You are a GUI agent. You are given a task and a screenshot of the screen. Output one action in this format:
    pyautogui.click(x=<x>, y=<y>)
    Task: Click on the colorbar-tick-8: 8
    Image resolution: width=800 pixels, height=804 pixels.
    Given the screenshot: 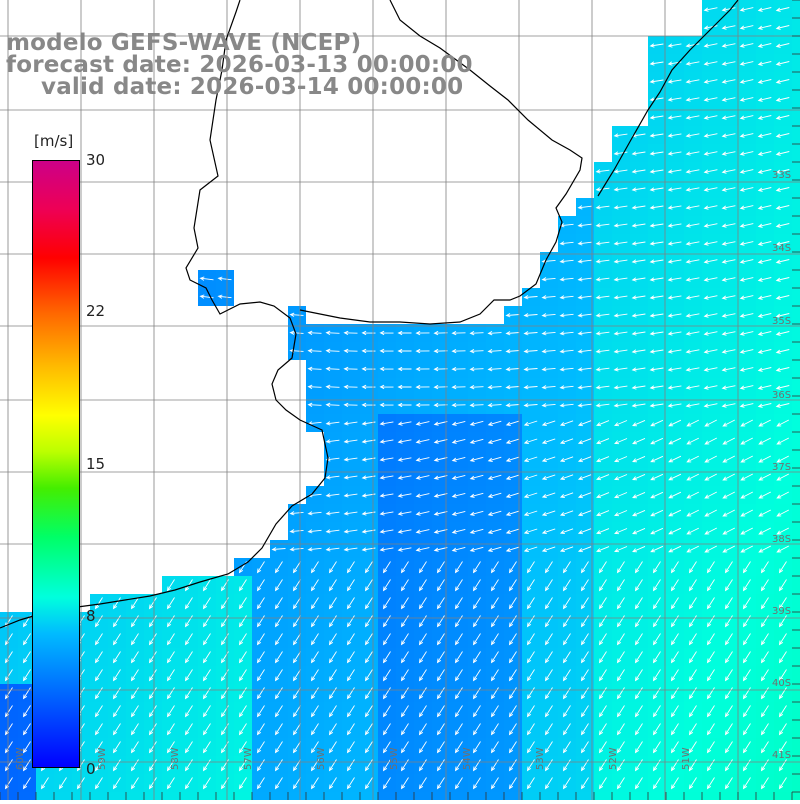 What is the action you would take?
    pyautogui.click(x=91, y=616)
    